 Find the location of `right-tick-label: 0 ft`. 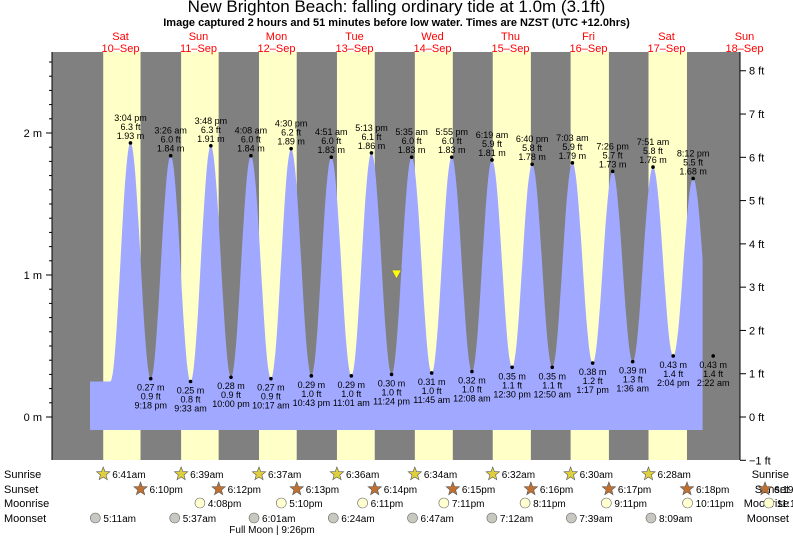

right-tick-label: 0 ft is located at coordinates (756, 418).